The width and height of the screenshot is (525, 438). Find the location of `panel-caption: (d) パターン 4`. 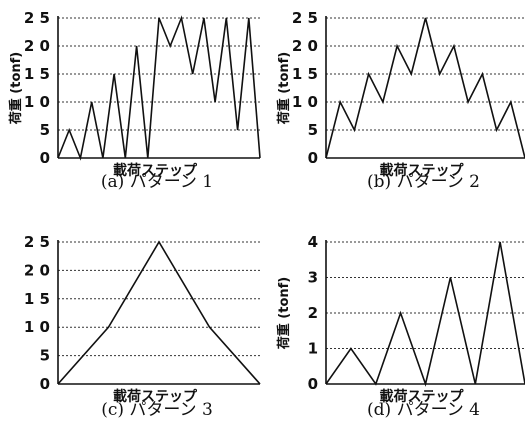

panel-caption: (d) パターン 4 is located at coordinates (423, 410).